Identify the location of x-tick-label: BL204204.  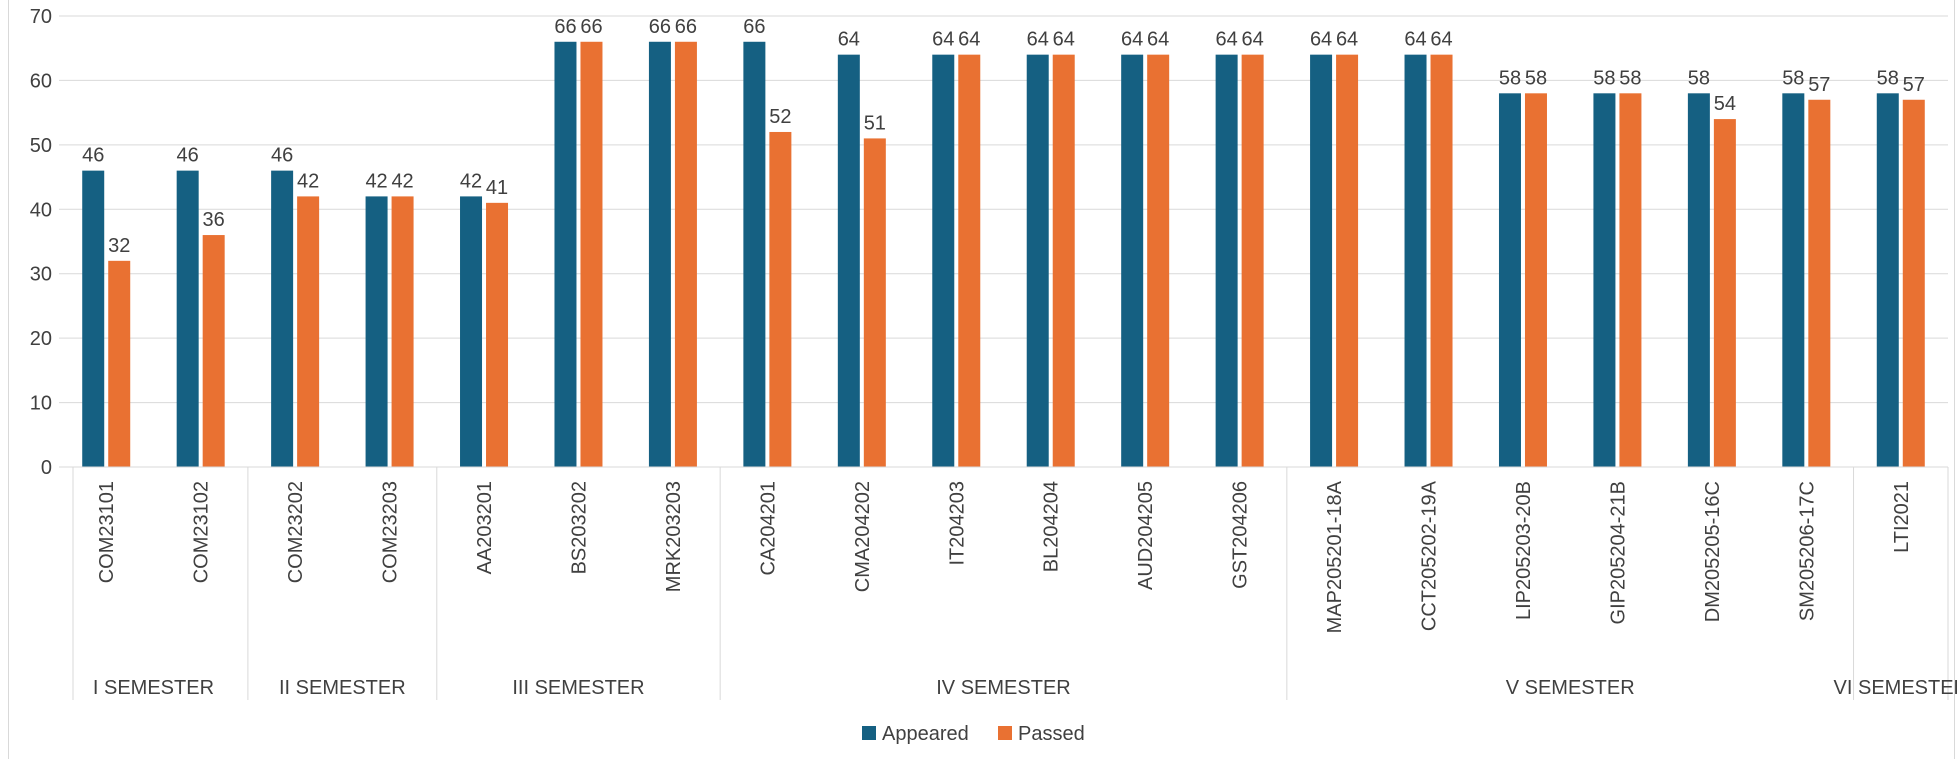
(1052, 526).